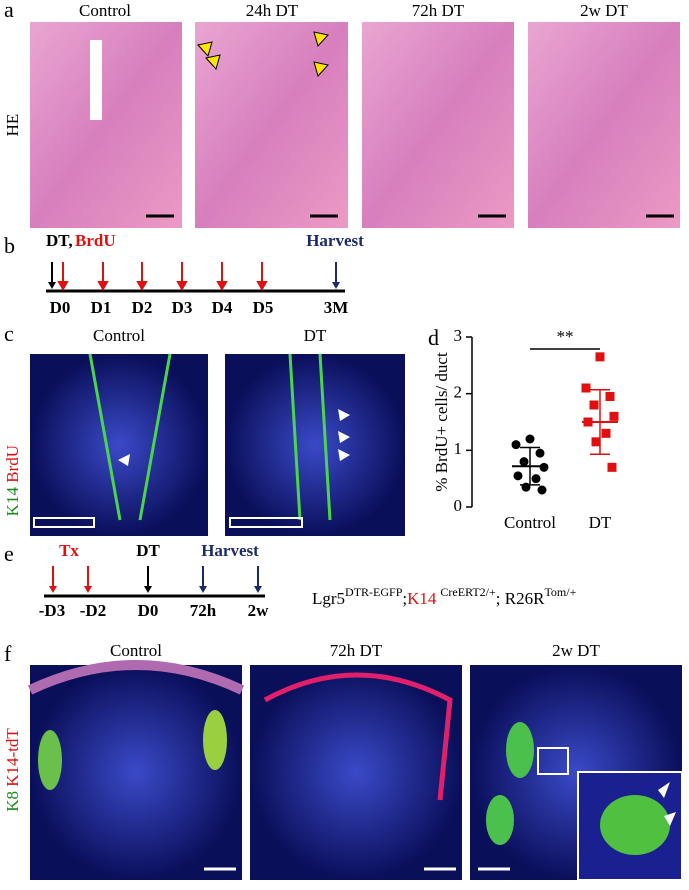 Image resolution: width=689 pixels, height=890 pixels. I want to click on day-label: D2, so click(142, 307).